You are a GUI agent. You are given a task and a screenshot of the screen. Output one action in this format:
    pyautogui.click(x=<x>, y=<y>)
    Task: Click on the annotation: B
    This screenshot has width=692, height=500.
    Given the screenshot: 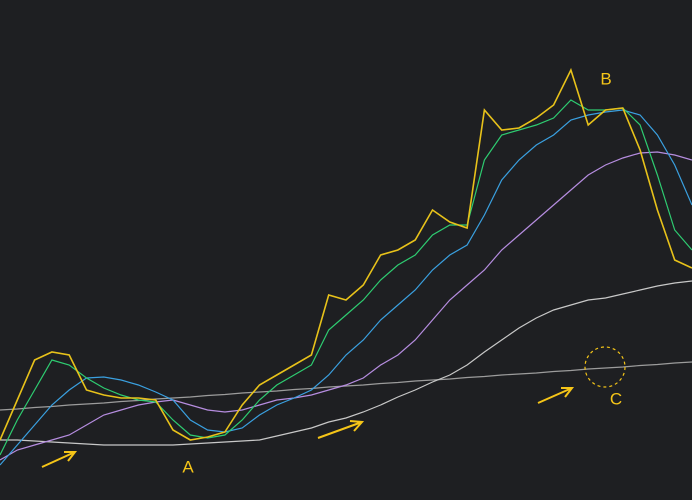 What is the action you would take?
    pyautogui.click(x=605, y=78)
    